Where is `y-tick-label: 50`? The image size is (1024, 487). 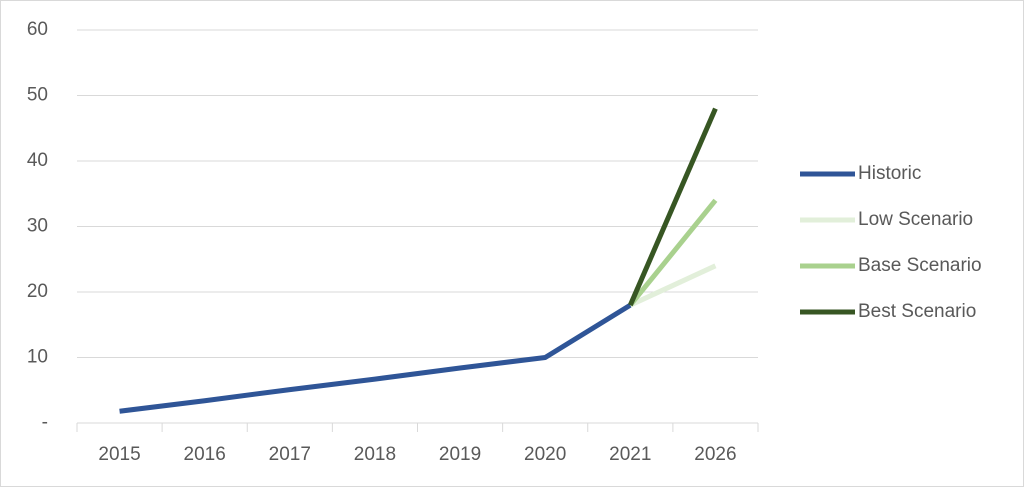
y-tick-label: 50 is located at coordinates (37, 95).